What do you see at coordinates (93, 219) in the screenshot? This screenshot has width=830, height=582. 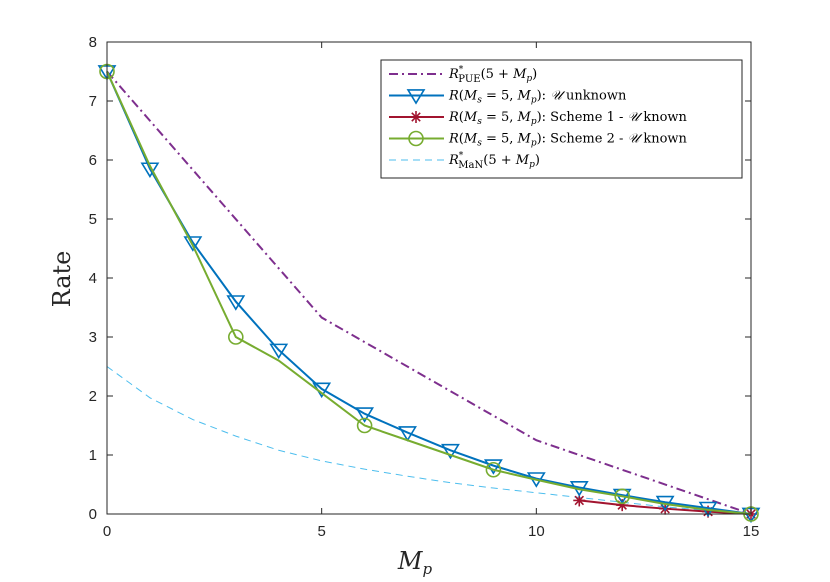 I see `y-tick-label: 5` at bounding box center [93, 219].